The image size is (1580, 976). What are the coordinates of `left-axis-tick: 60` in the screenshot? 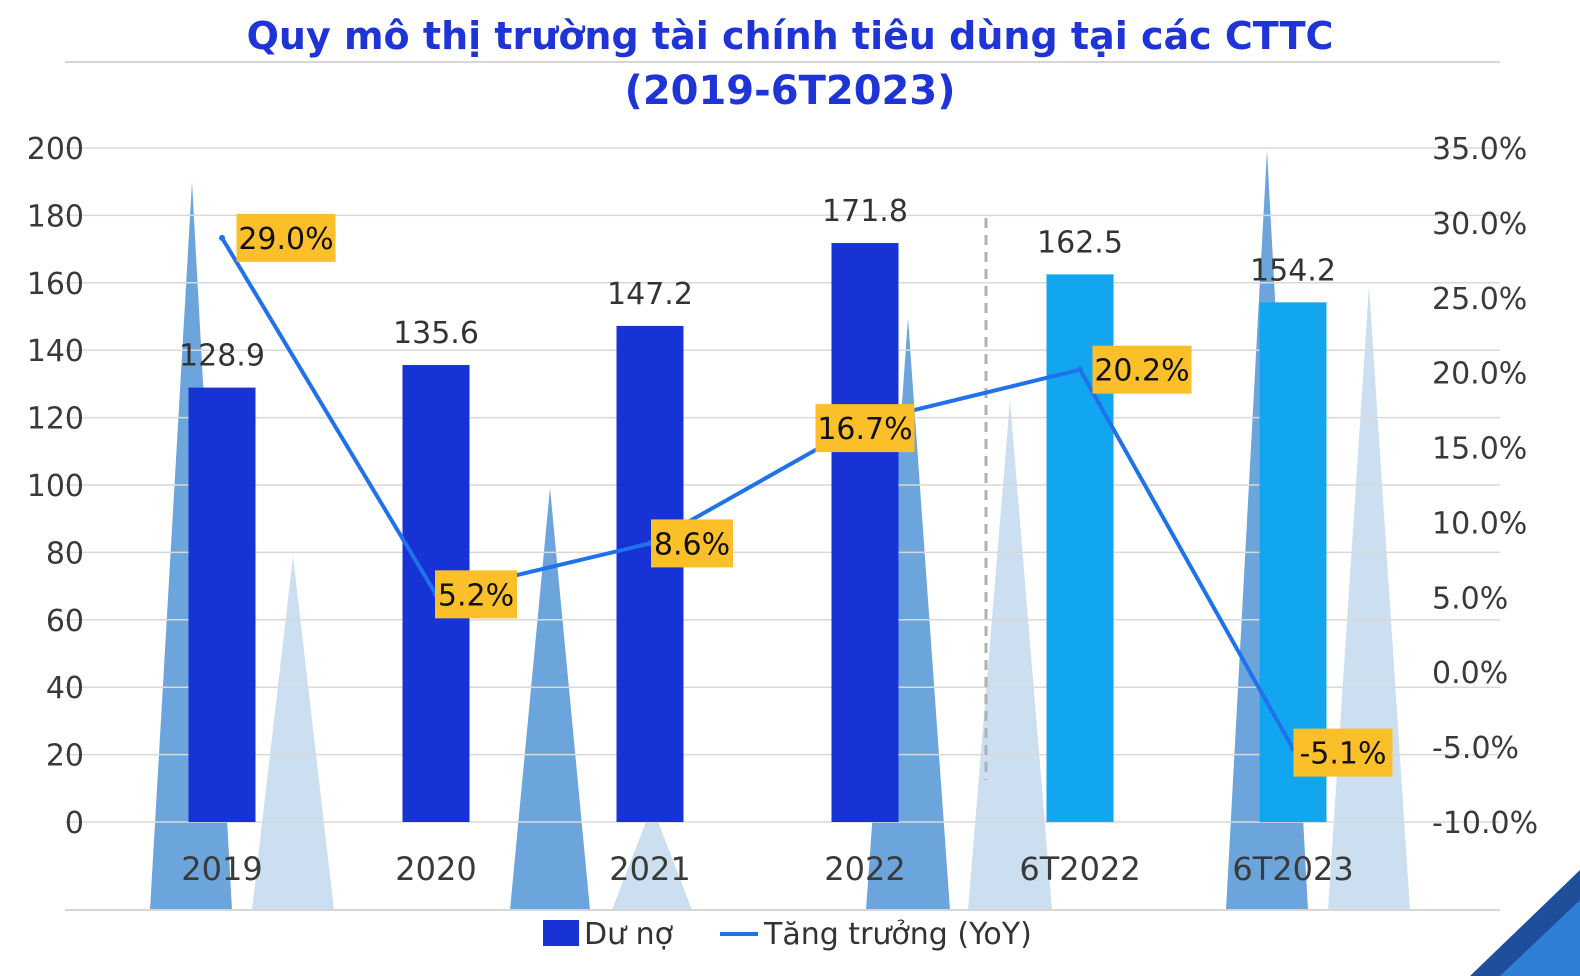 It's located at (65, 621).